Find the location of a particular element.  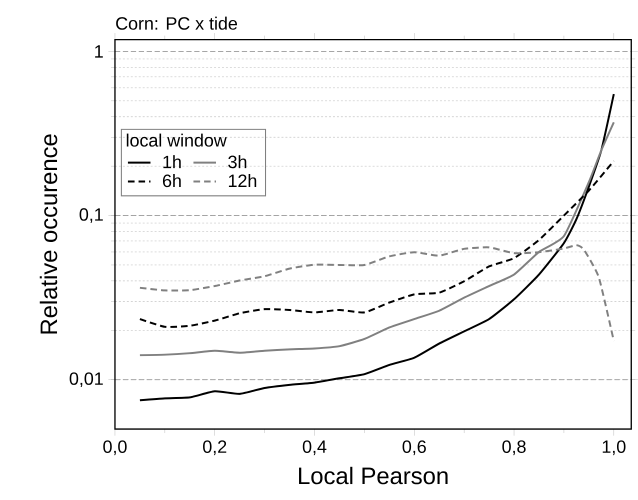

x-tick-label: 0,2 is located at coordinates (214, 447).